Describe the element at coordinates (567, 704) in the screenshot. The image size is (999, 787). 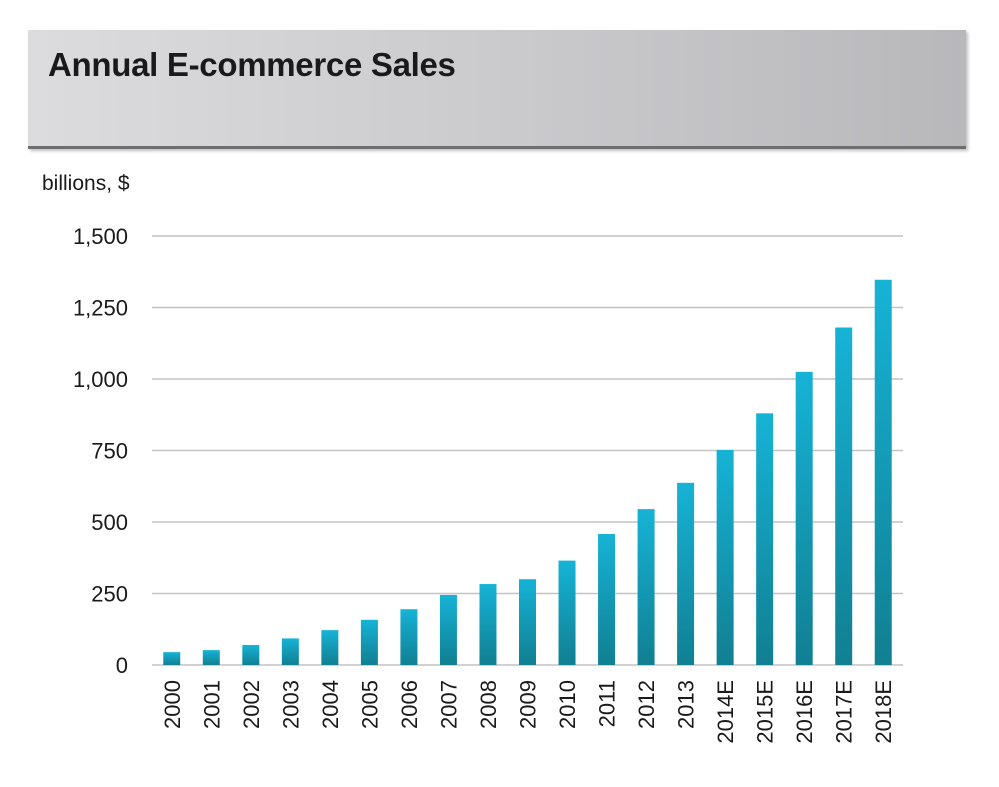
I see `x-tick-label: 2010` at that location.